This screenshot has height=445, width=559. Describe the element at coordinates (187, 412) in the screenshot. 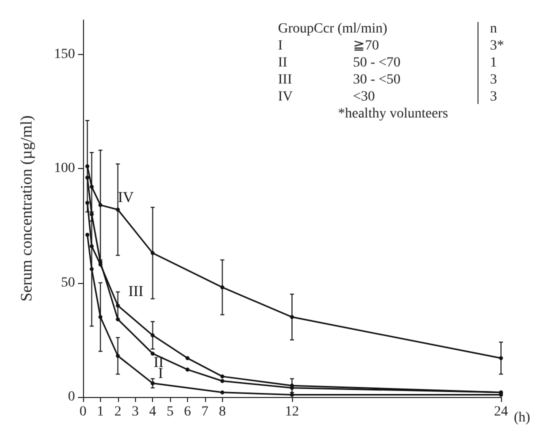

I see `x-tick-label: 6` at that location.